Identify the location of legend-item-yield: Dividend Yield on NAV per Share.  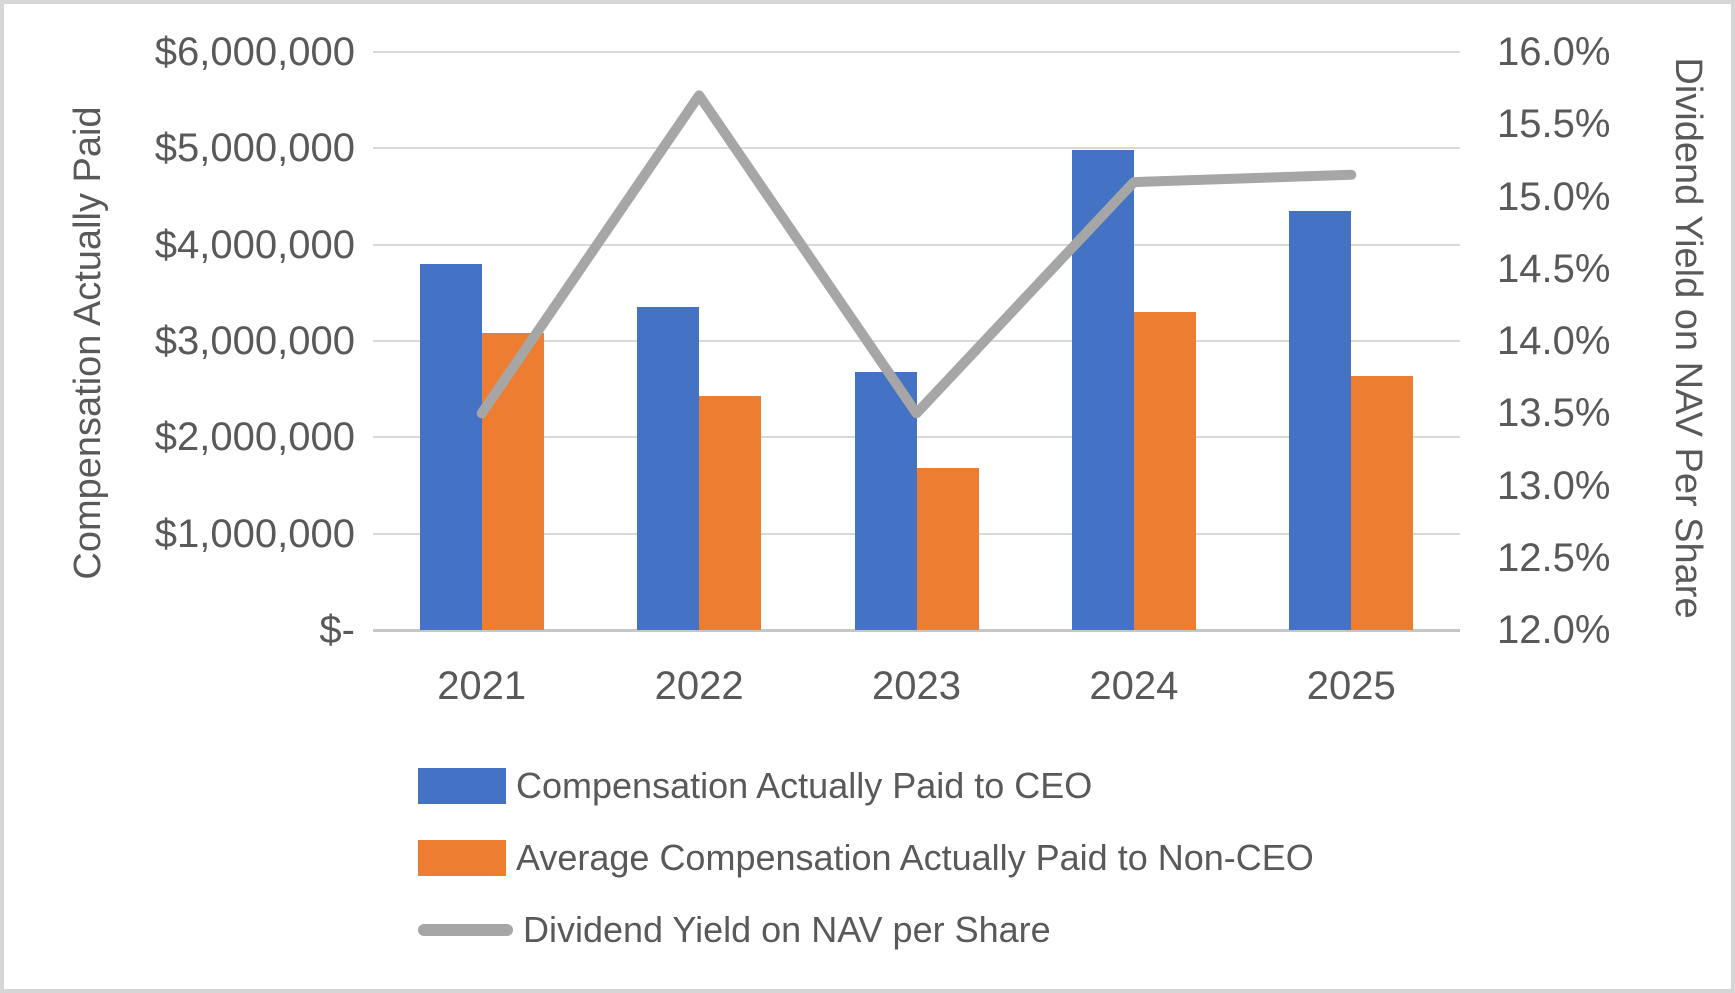
(734, 930).